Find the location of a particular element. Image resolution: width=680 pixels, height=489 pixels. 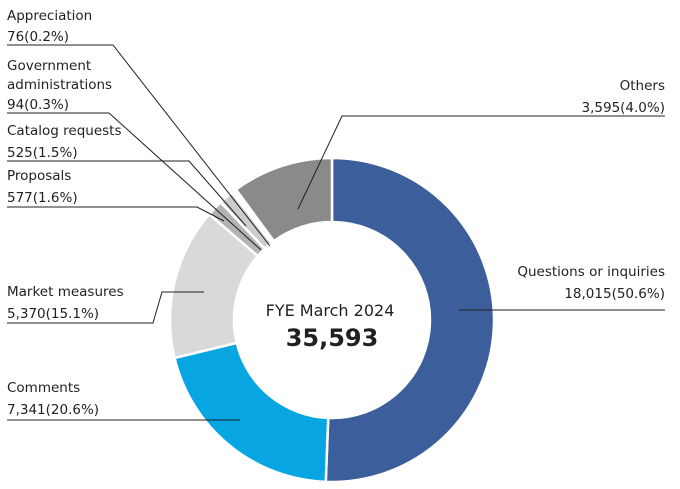

leader-proposals is located at coordinates (116, 214).